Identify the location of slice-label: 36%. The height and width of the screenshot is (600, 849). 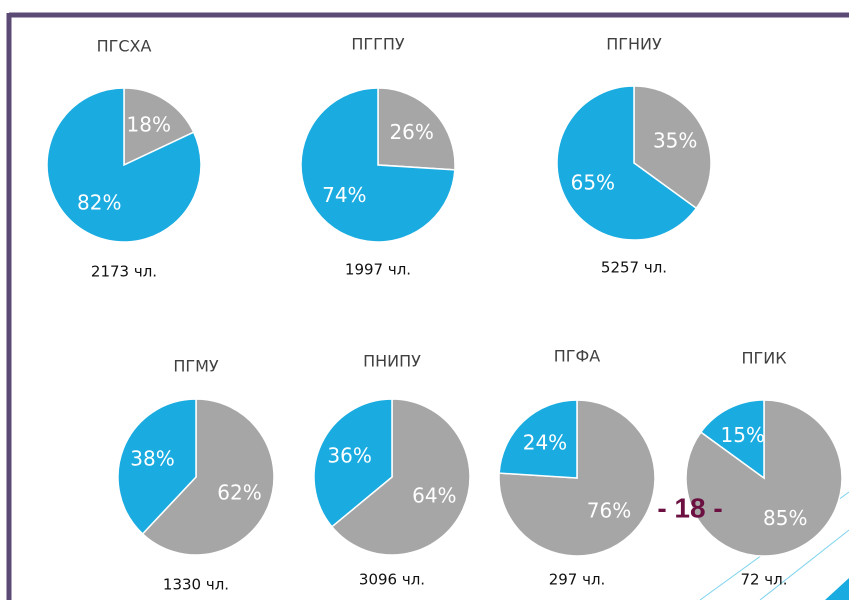
(349, 456).